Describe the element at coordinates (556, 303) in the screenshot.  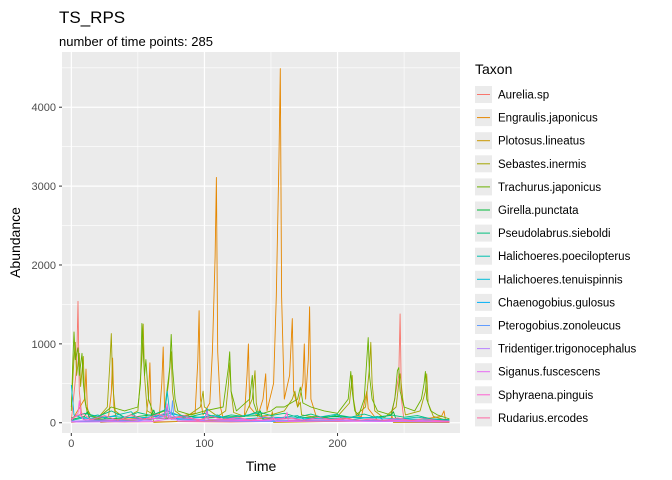
I see `legend-label: Chaenogobius.gulosus` at that location.